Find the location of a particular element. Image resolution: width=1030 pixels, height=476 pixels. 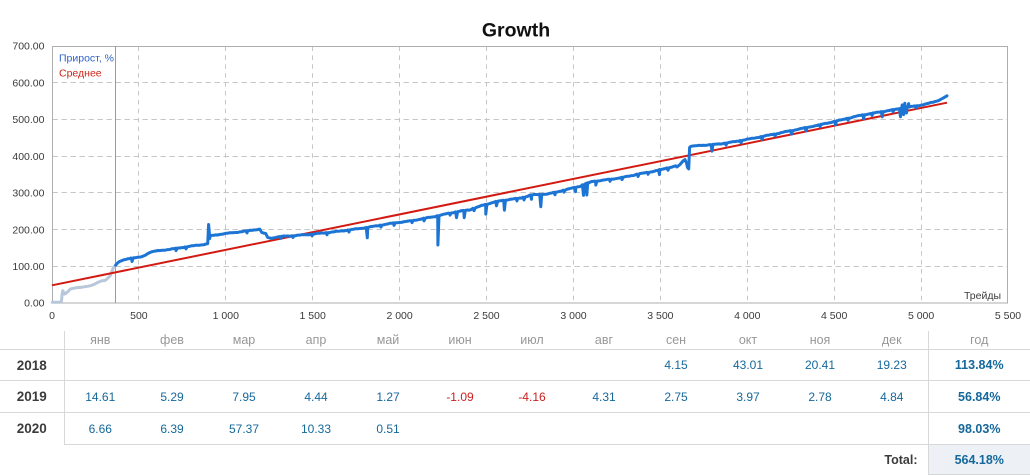

svg-text: 4 500 is located at coordinates (834, 316).